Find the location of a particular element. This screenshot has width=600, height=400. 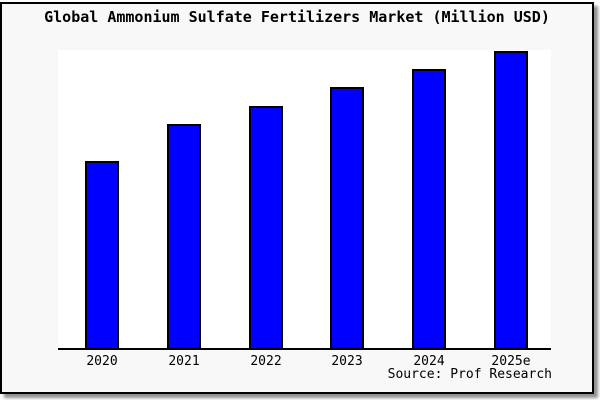

bar-2025e is located at coordinates (511, 199).